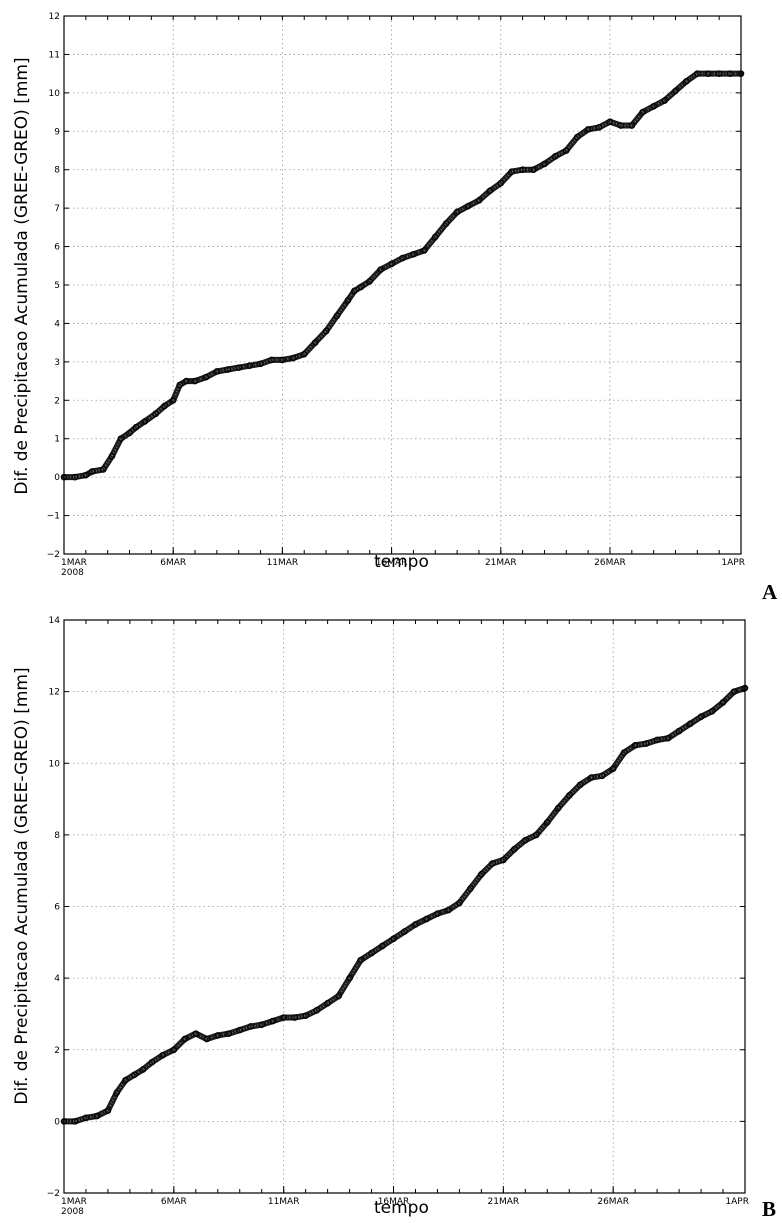  Describe the element at coordinates (284, 1202) in the screenshot. I see `chart-b-xtick-label: 11MAR` at that location.